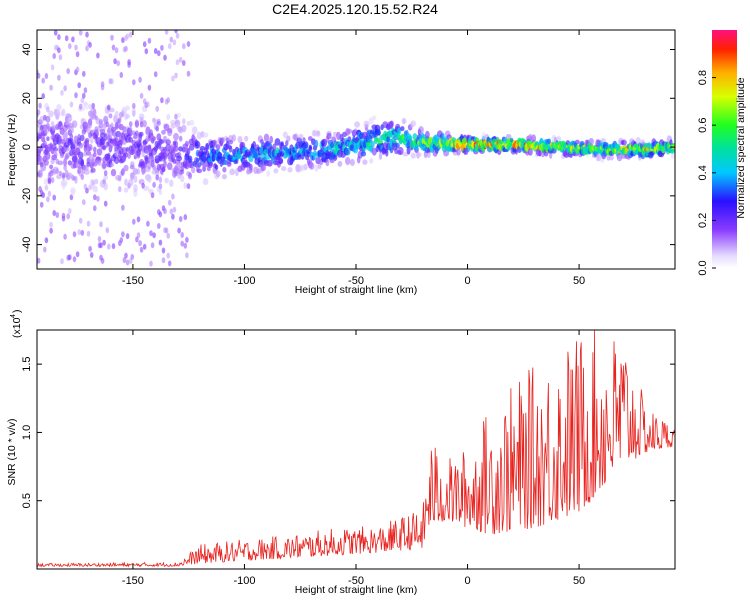  Describe the element at coordinates (244, 581) in the screenshot. I see `x-tick-label: -100` at that location.